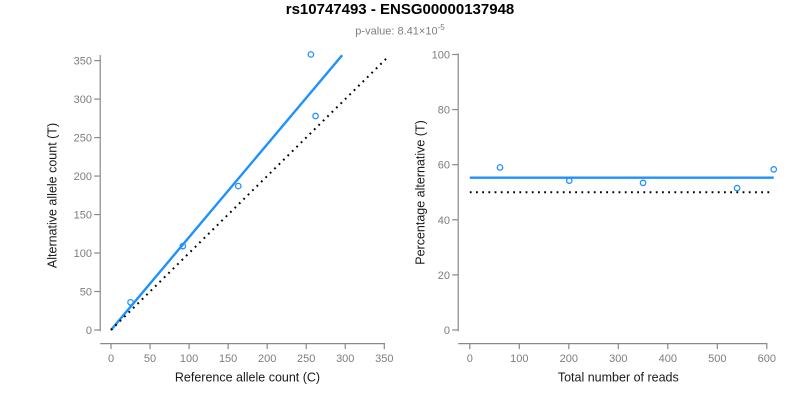 This screenshot has width=800, height=400. Describe the element at coordinates (400, 9) in the screenshot. I see `page-title: rs10747493 - ENSG00000137948` at that location.